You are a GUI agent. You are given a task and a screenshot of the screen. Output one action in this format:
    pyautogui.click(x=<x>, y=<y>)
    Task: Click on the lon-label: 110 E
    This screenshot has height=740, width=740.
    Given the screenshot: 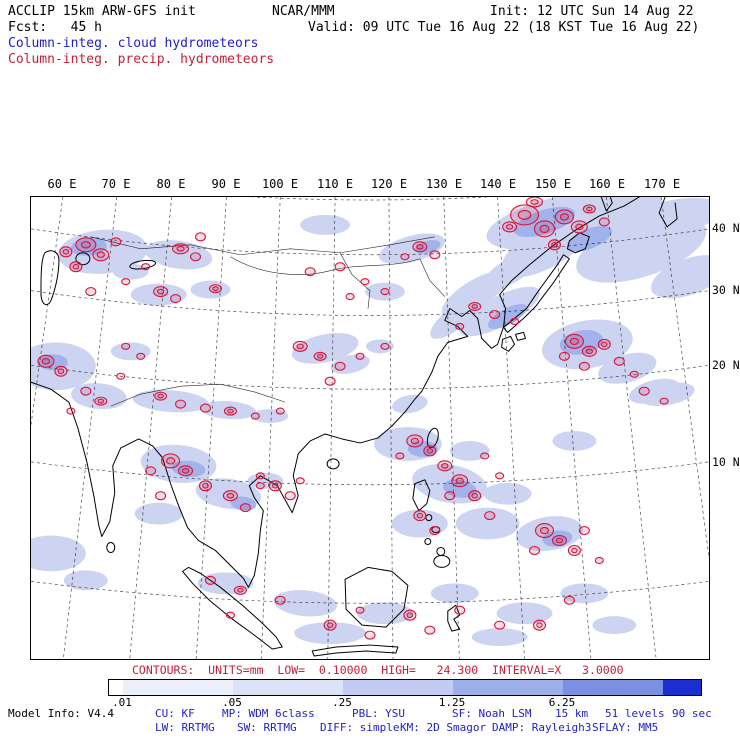 What is the action you would take?
    pyautogui.click(x=335, y=184)
    